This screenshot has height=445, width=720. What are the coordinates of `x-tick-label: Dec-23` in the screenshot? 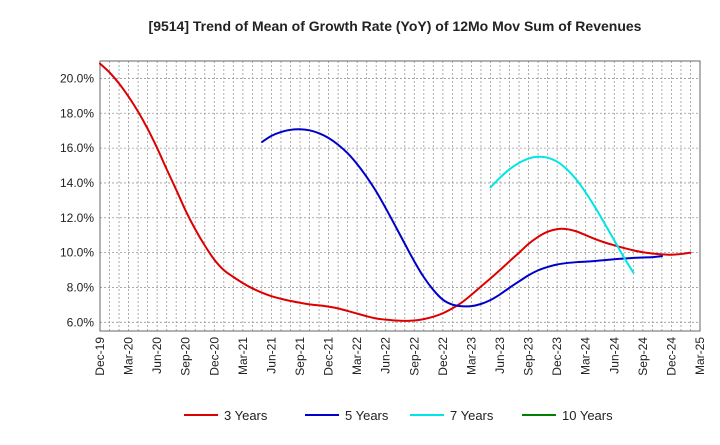 It's located at (557, 356).